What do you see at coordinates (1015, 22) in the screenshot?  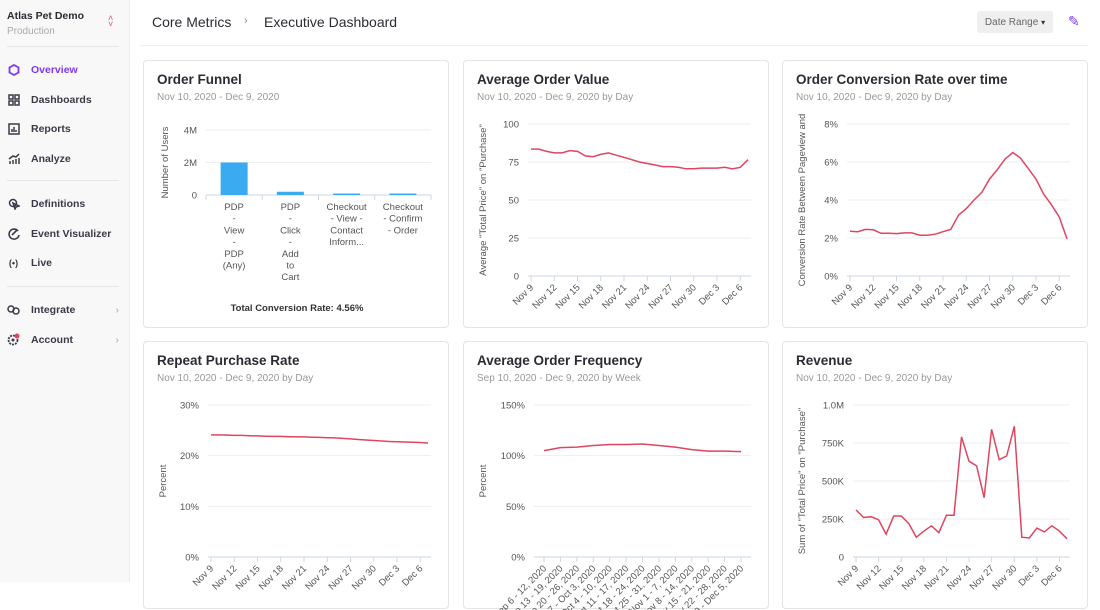 I see `date-range-button: Date Range ▾` at bounding box center [1015, 22].